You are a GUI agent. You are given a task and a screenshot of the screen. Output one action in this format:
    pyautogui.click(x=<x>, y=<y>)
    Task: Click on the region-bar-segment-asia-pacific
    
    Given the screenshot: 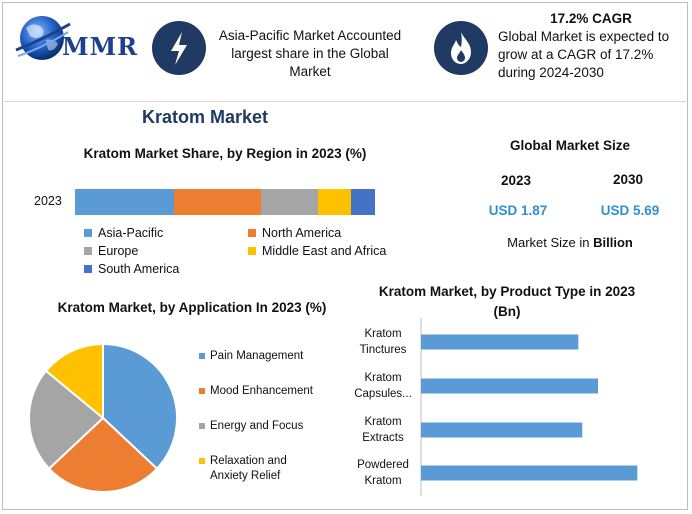 What is the action you would take?
    pyautogui.click(x=124, y=202)
    